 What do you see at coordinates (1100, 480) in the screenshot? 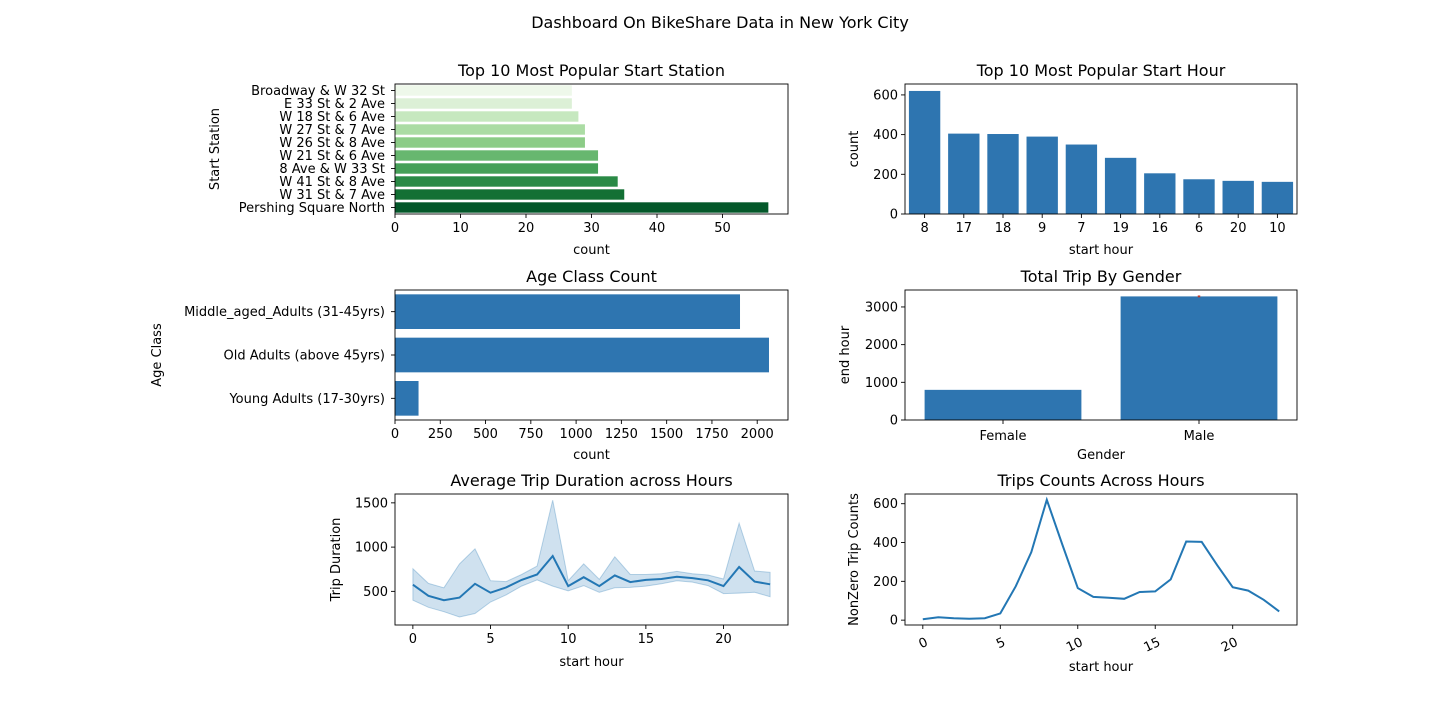
I see `trip-count-chart-title: Trips Counts Across Hours` at bounding box center [1100, 480].